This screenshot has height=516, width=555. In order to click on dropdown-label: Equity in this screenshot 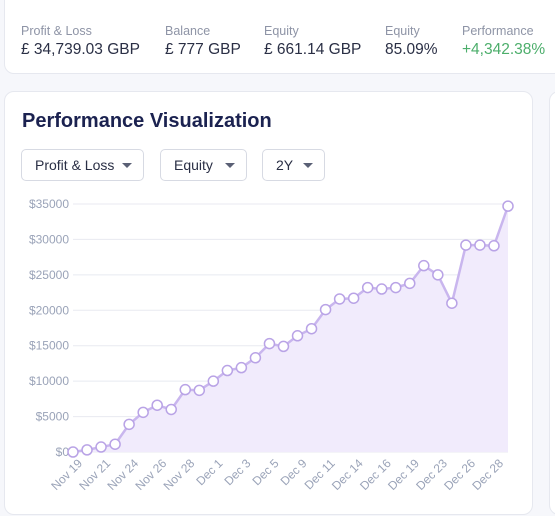, I will do `click(193, 165)`.